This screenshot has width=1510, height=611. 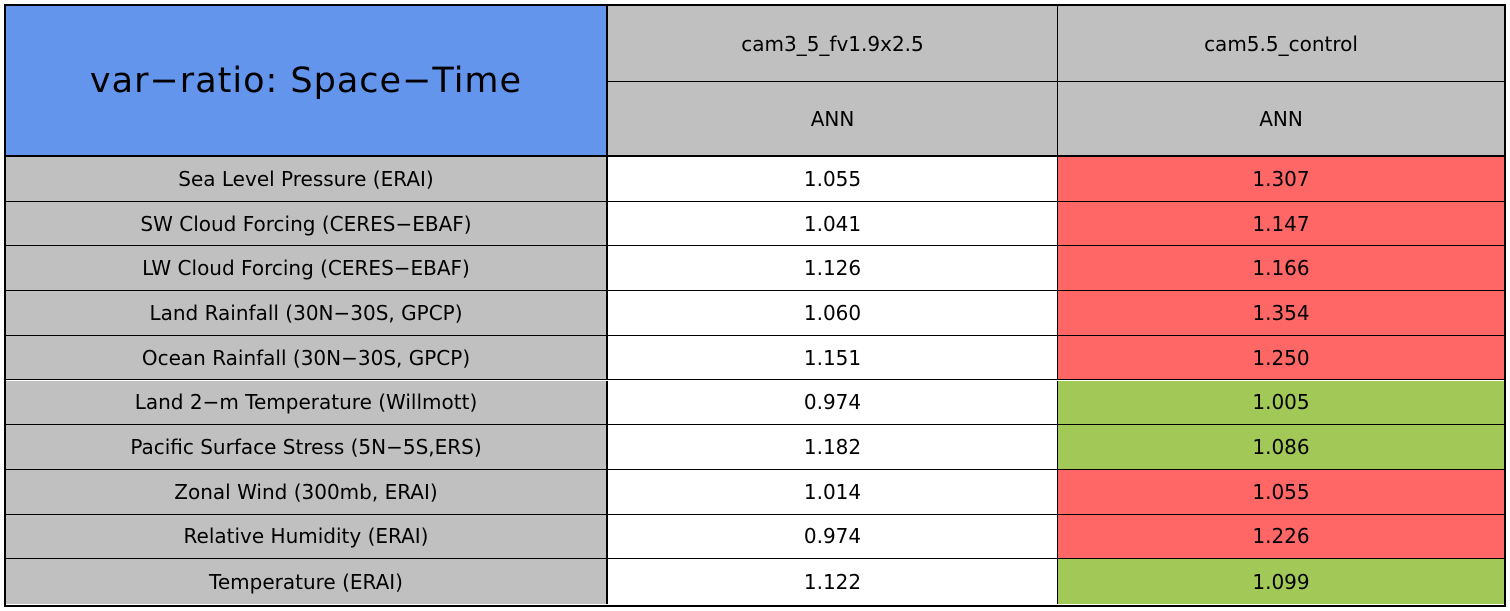 What do you see at coordinates (833, 269) in the screenshot?
I see `value-cell: 1.126` at bounding box center [833, 269].